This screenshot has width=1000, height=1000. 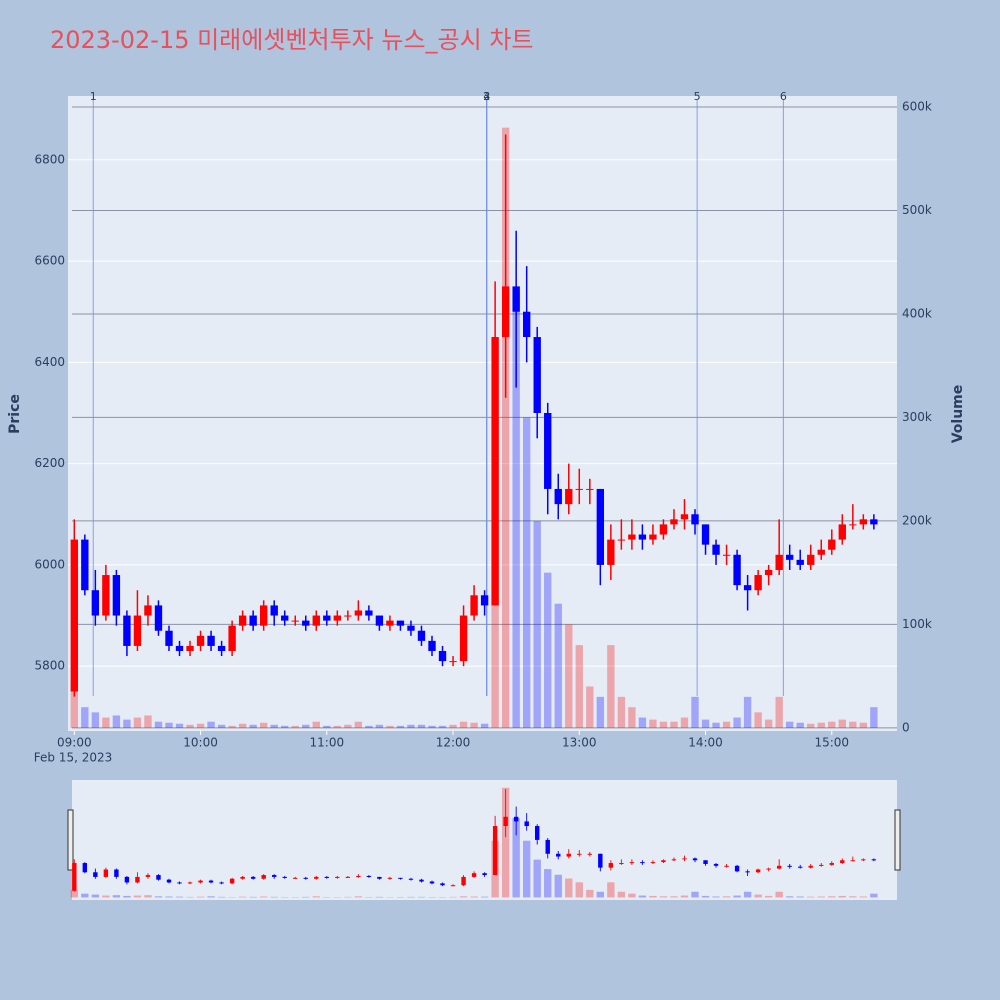 What do you see at coordinates (74, 743) in the screenshot?
I see `x-tick-label: 09:00` at bounding box center [74, 743].